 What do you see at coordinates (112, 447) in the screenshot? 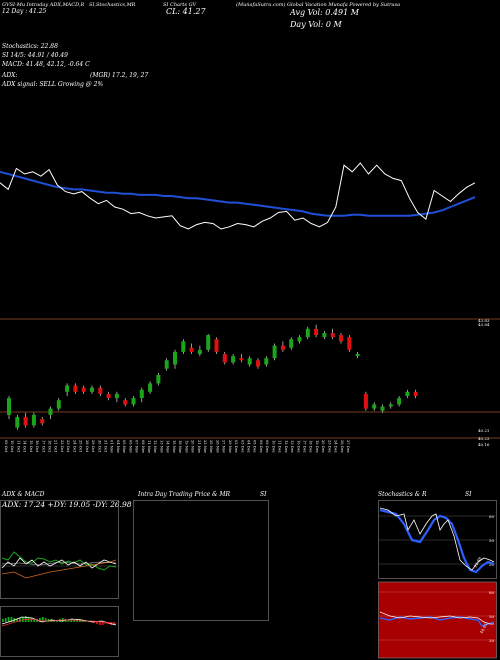
I see `date-label: 01 Nov` at bounding box center [112, 447].